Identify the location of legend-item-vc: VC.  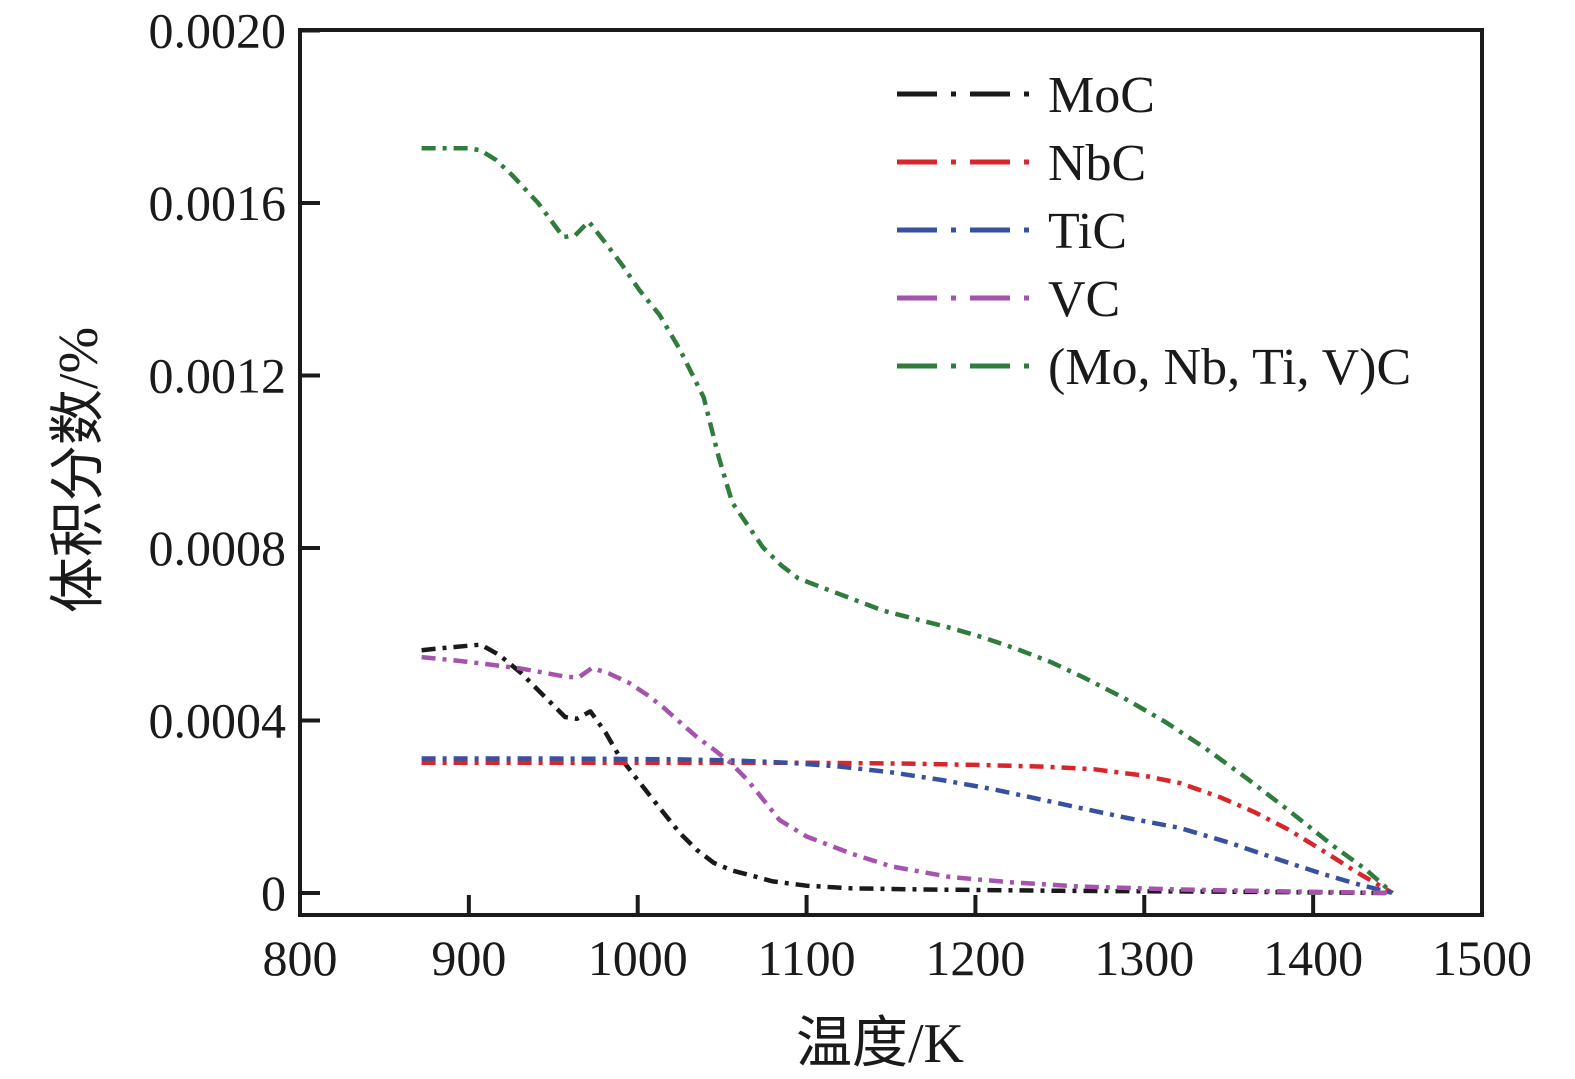
(1008, 299).